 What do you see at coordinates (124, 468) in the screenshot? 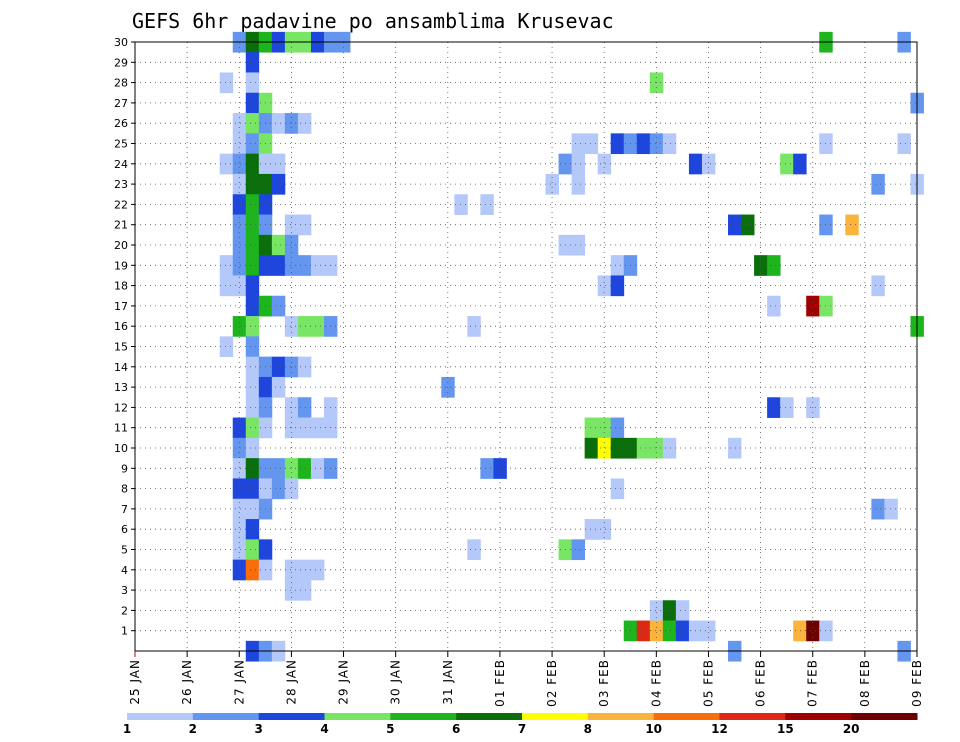
I see `y-tick-label: 9` at bounding box center [124, 468].